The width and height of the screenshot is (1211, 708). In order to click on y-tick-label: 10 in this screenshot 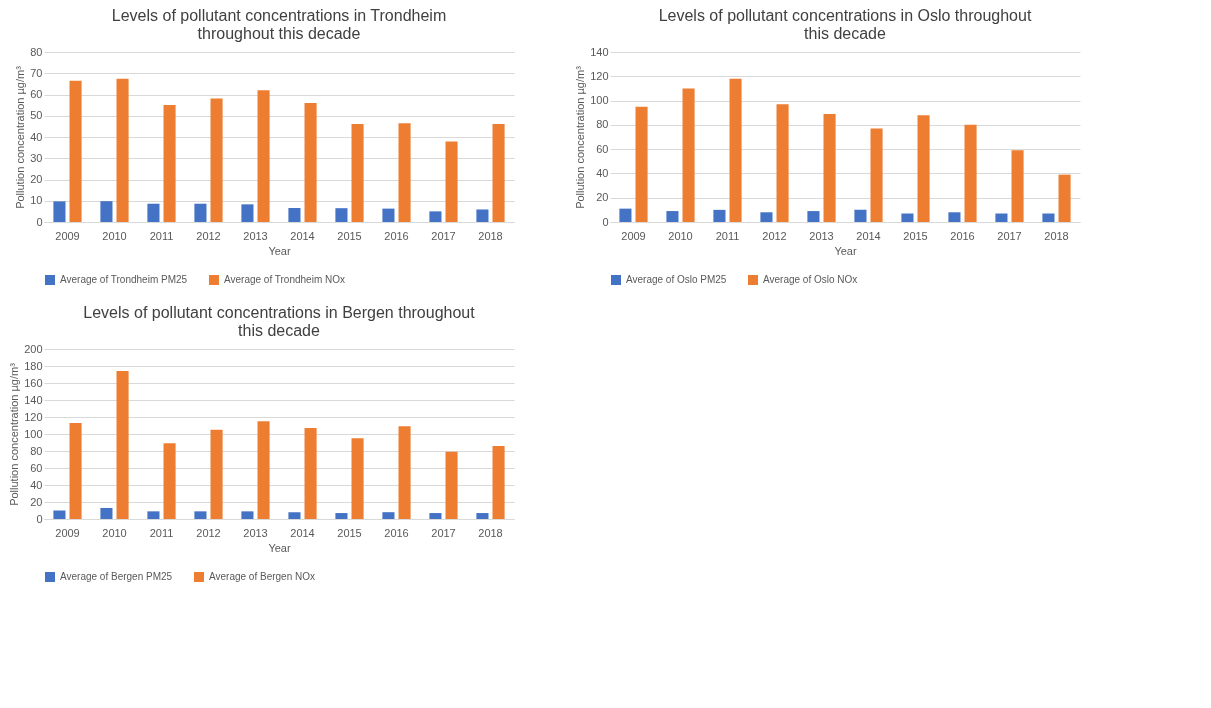, I will do `click(36, 200)`.